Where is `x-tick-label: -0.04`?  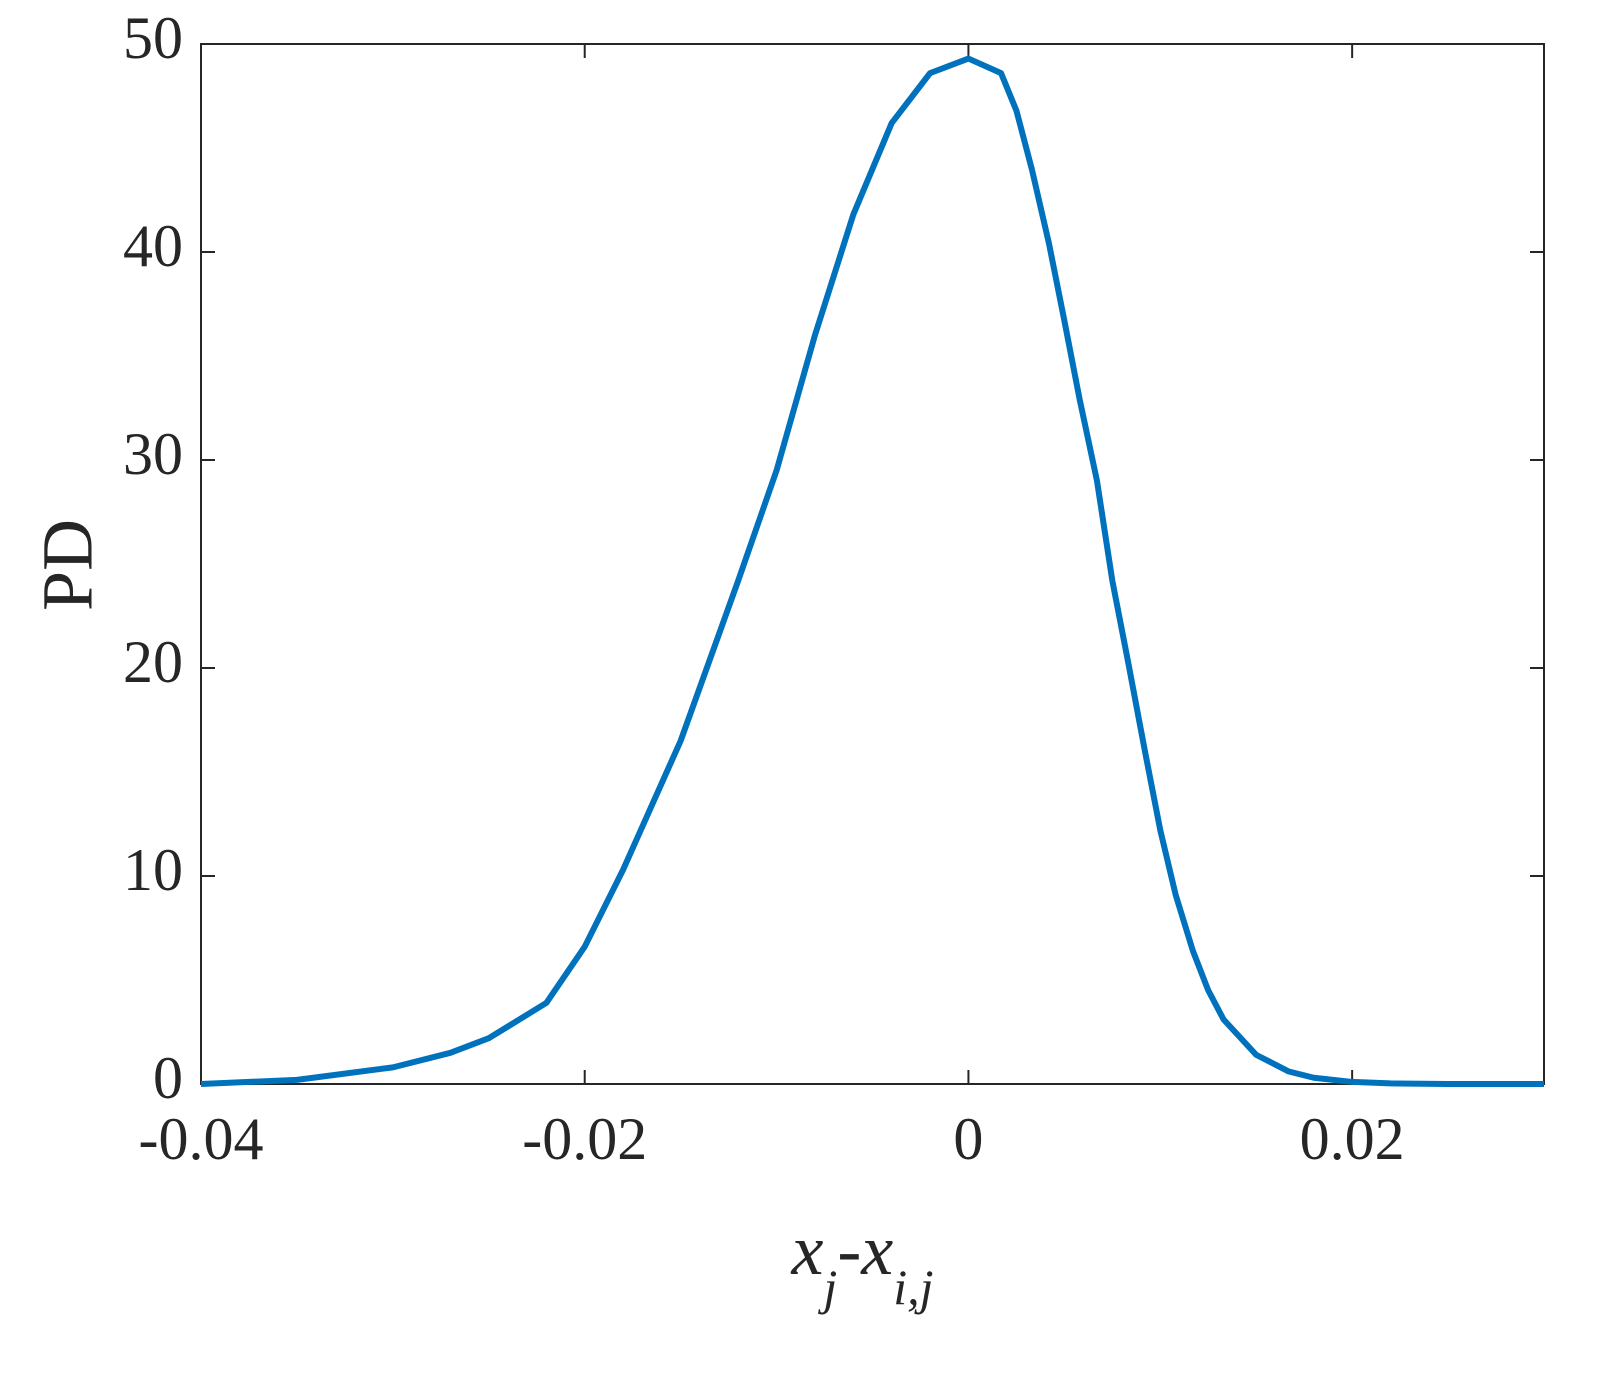
x-tick-label: -0.04 is located at coordinates (201, 1139).